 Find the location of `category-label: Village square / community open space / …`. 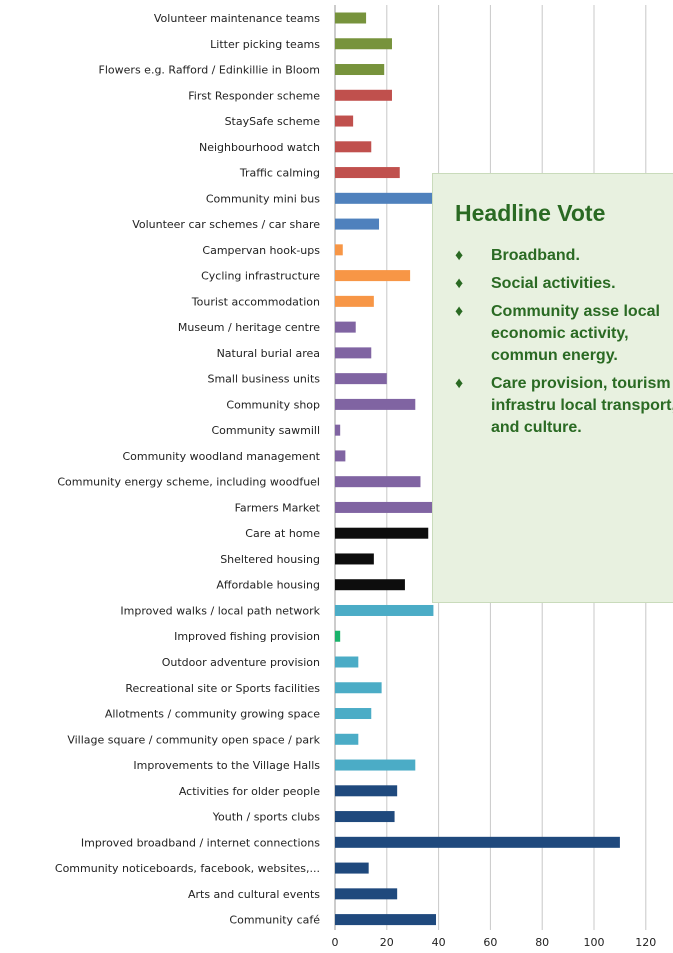

category-label: Village square / community open space / … is located at coordinates (193, 739).